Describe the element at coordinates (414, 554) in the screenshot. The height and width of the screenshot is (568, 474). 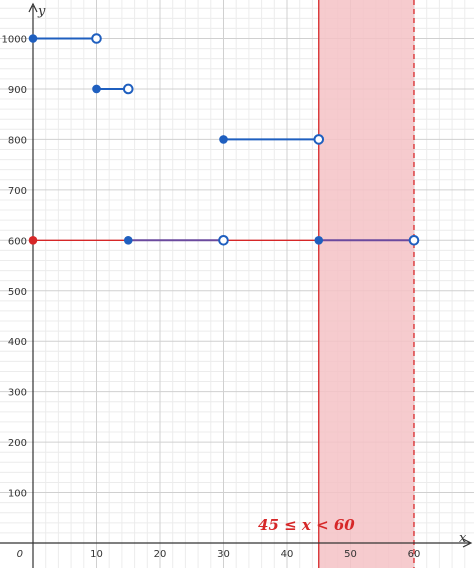
I see `x-tick-label: 60` at that location.